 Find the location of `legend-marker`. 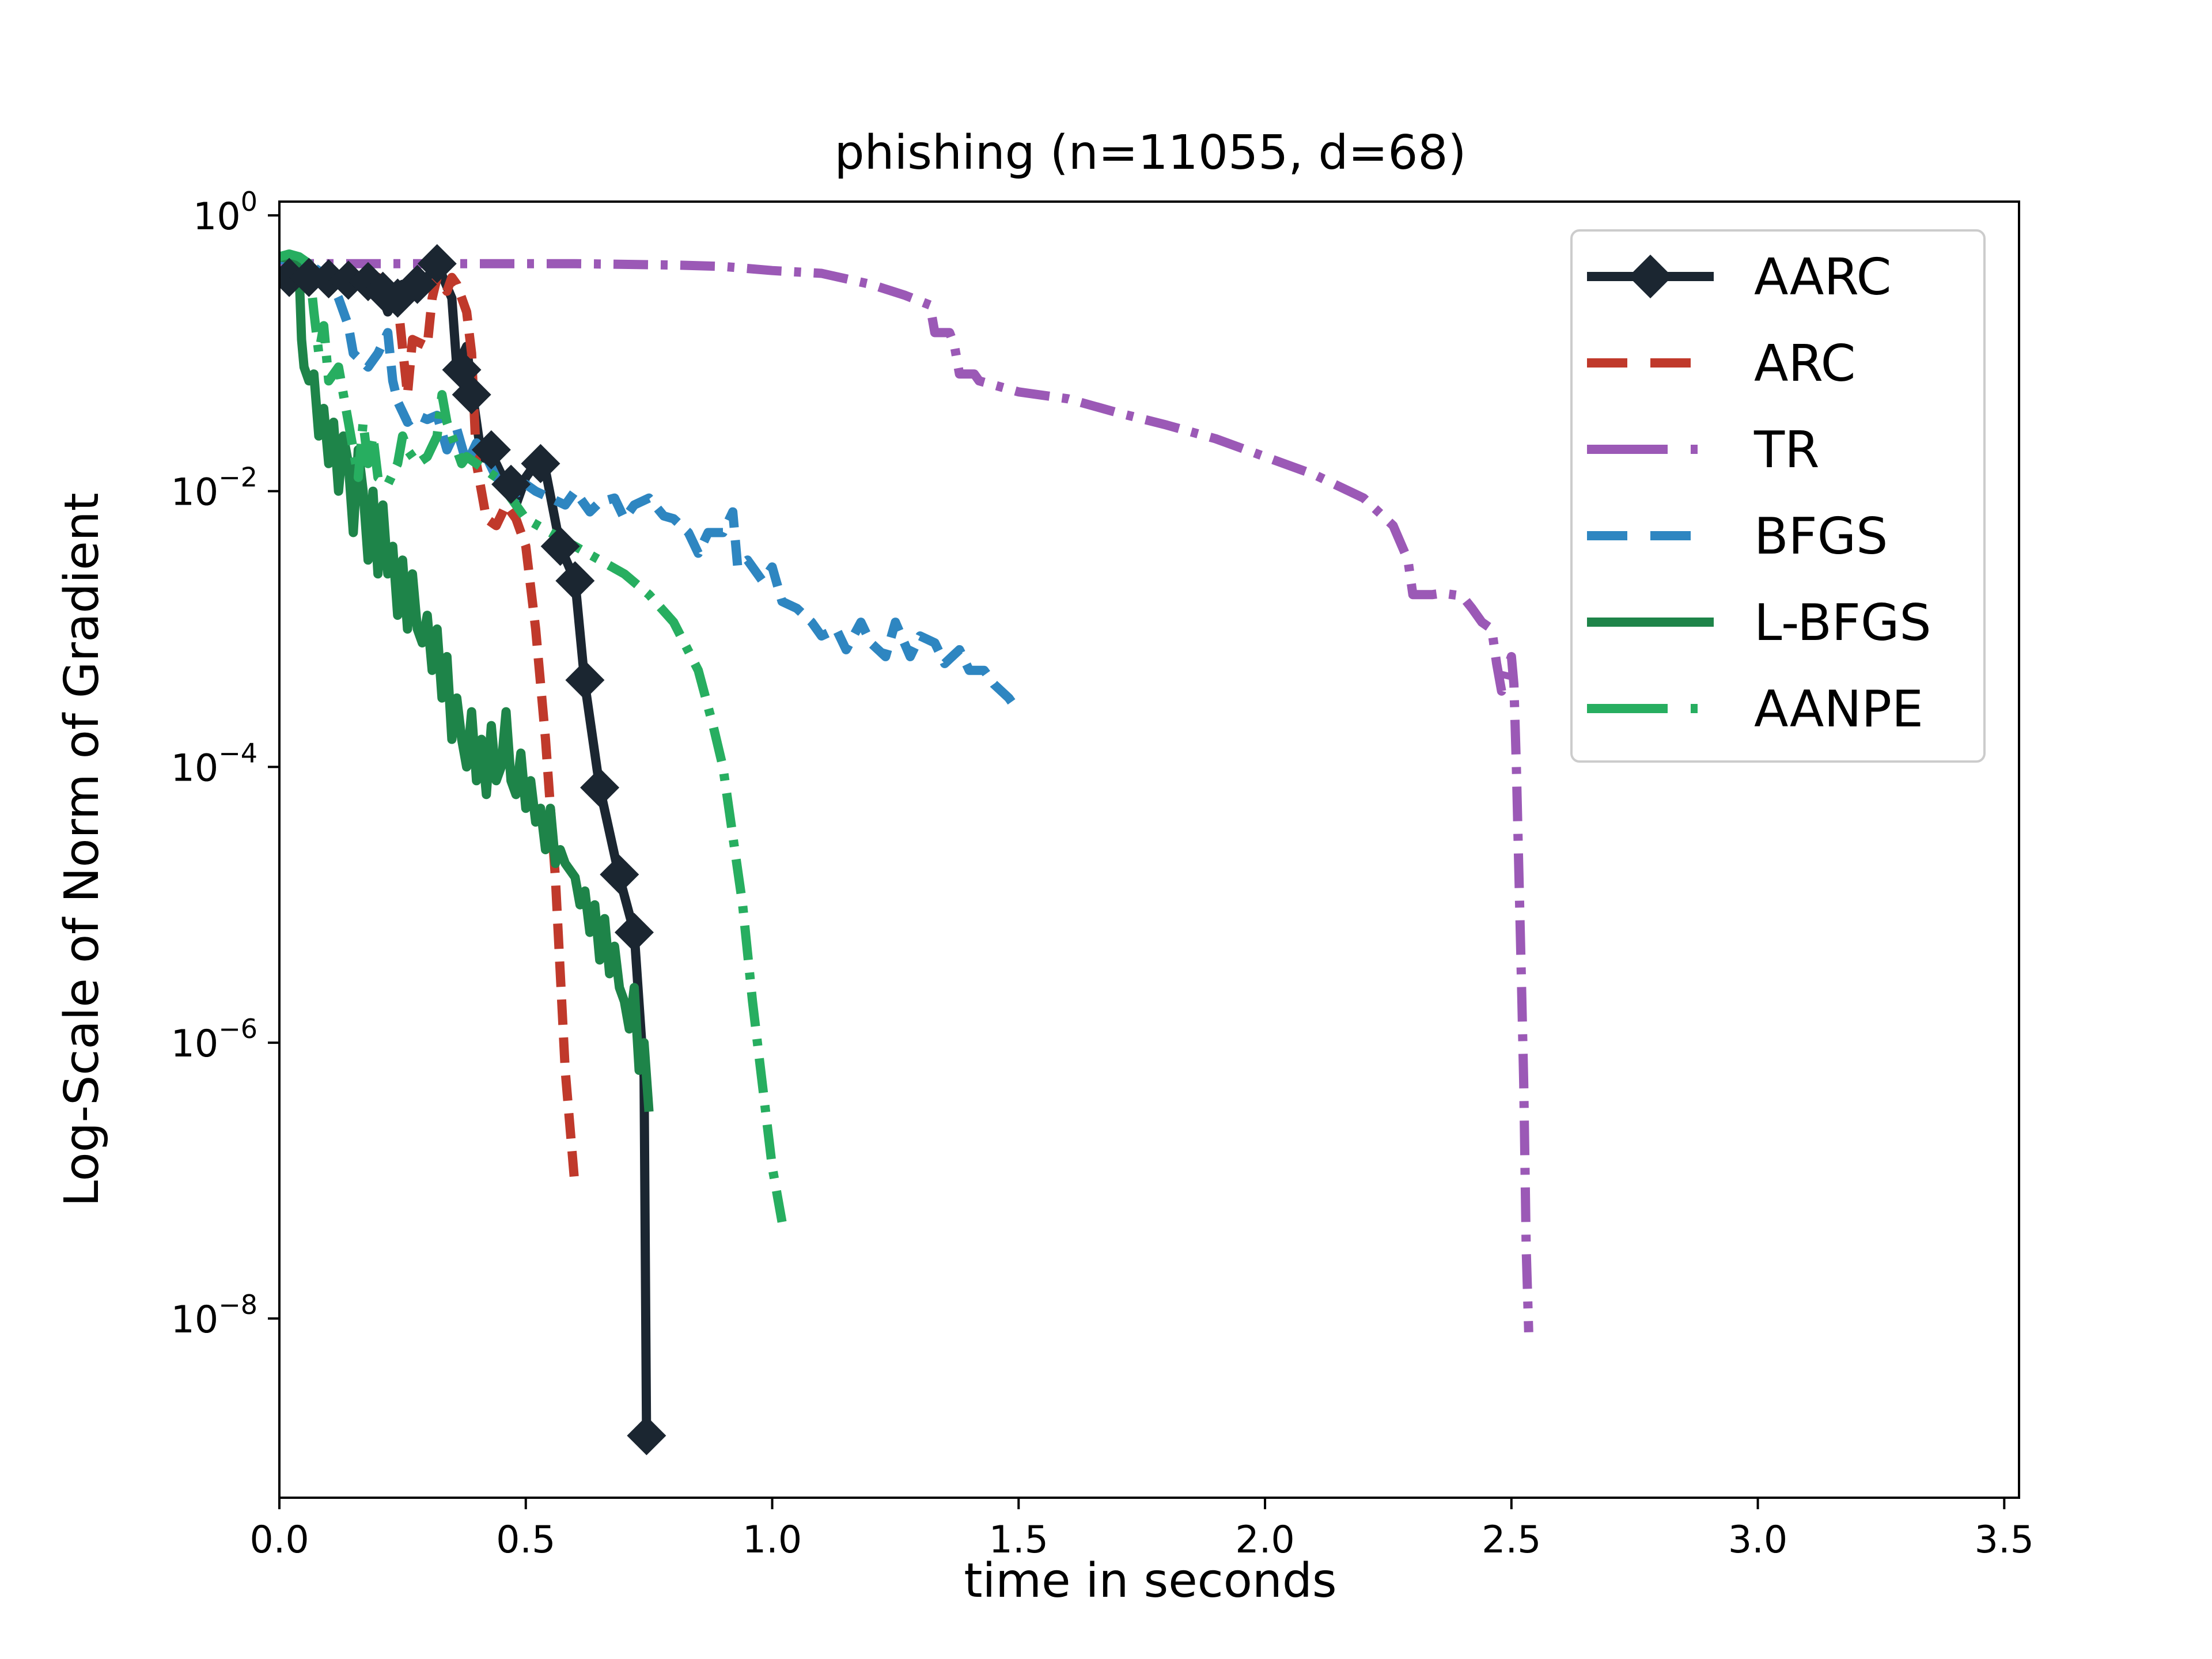

legend-marker is located at coordinates (1650, 276).